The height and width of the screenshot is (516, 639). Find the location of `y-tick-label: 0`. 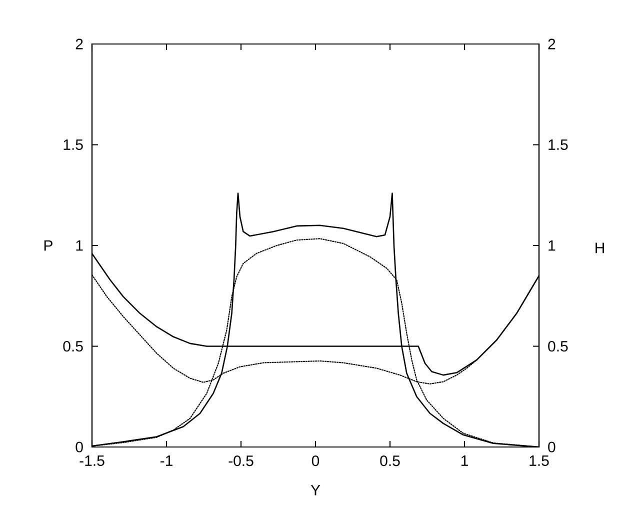

y-tick-label: 0 is located at coordinates (79, 447).